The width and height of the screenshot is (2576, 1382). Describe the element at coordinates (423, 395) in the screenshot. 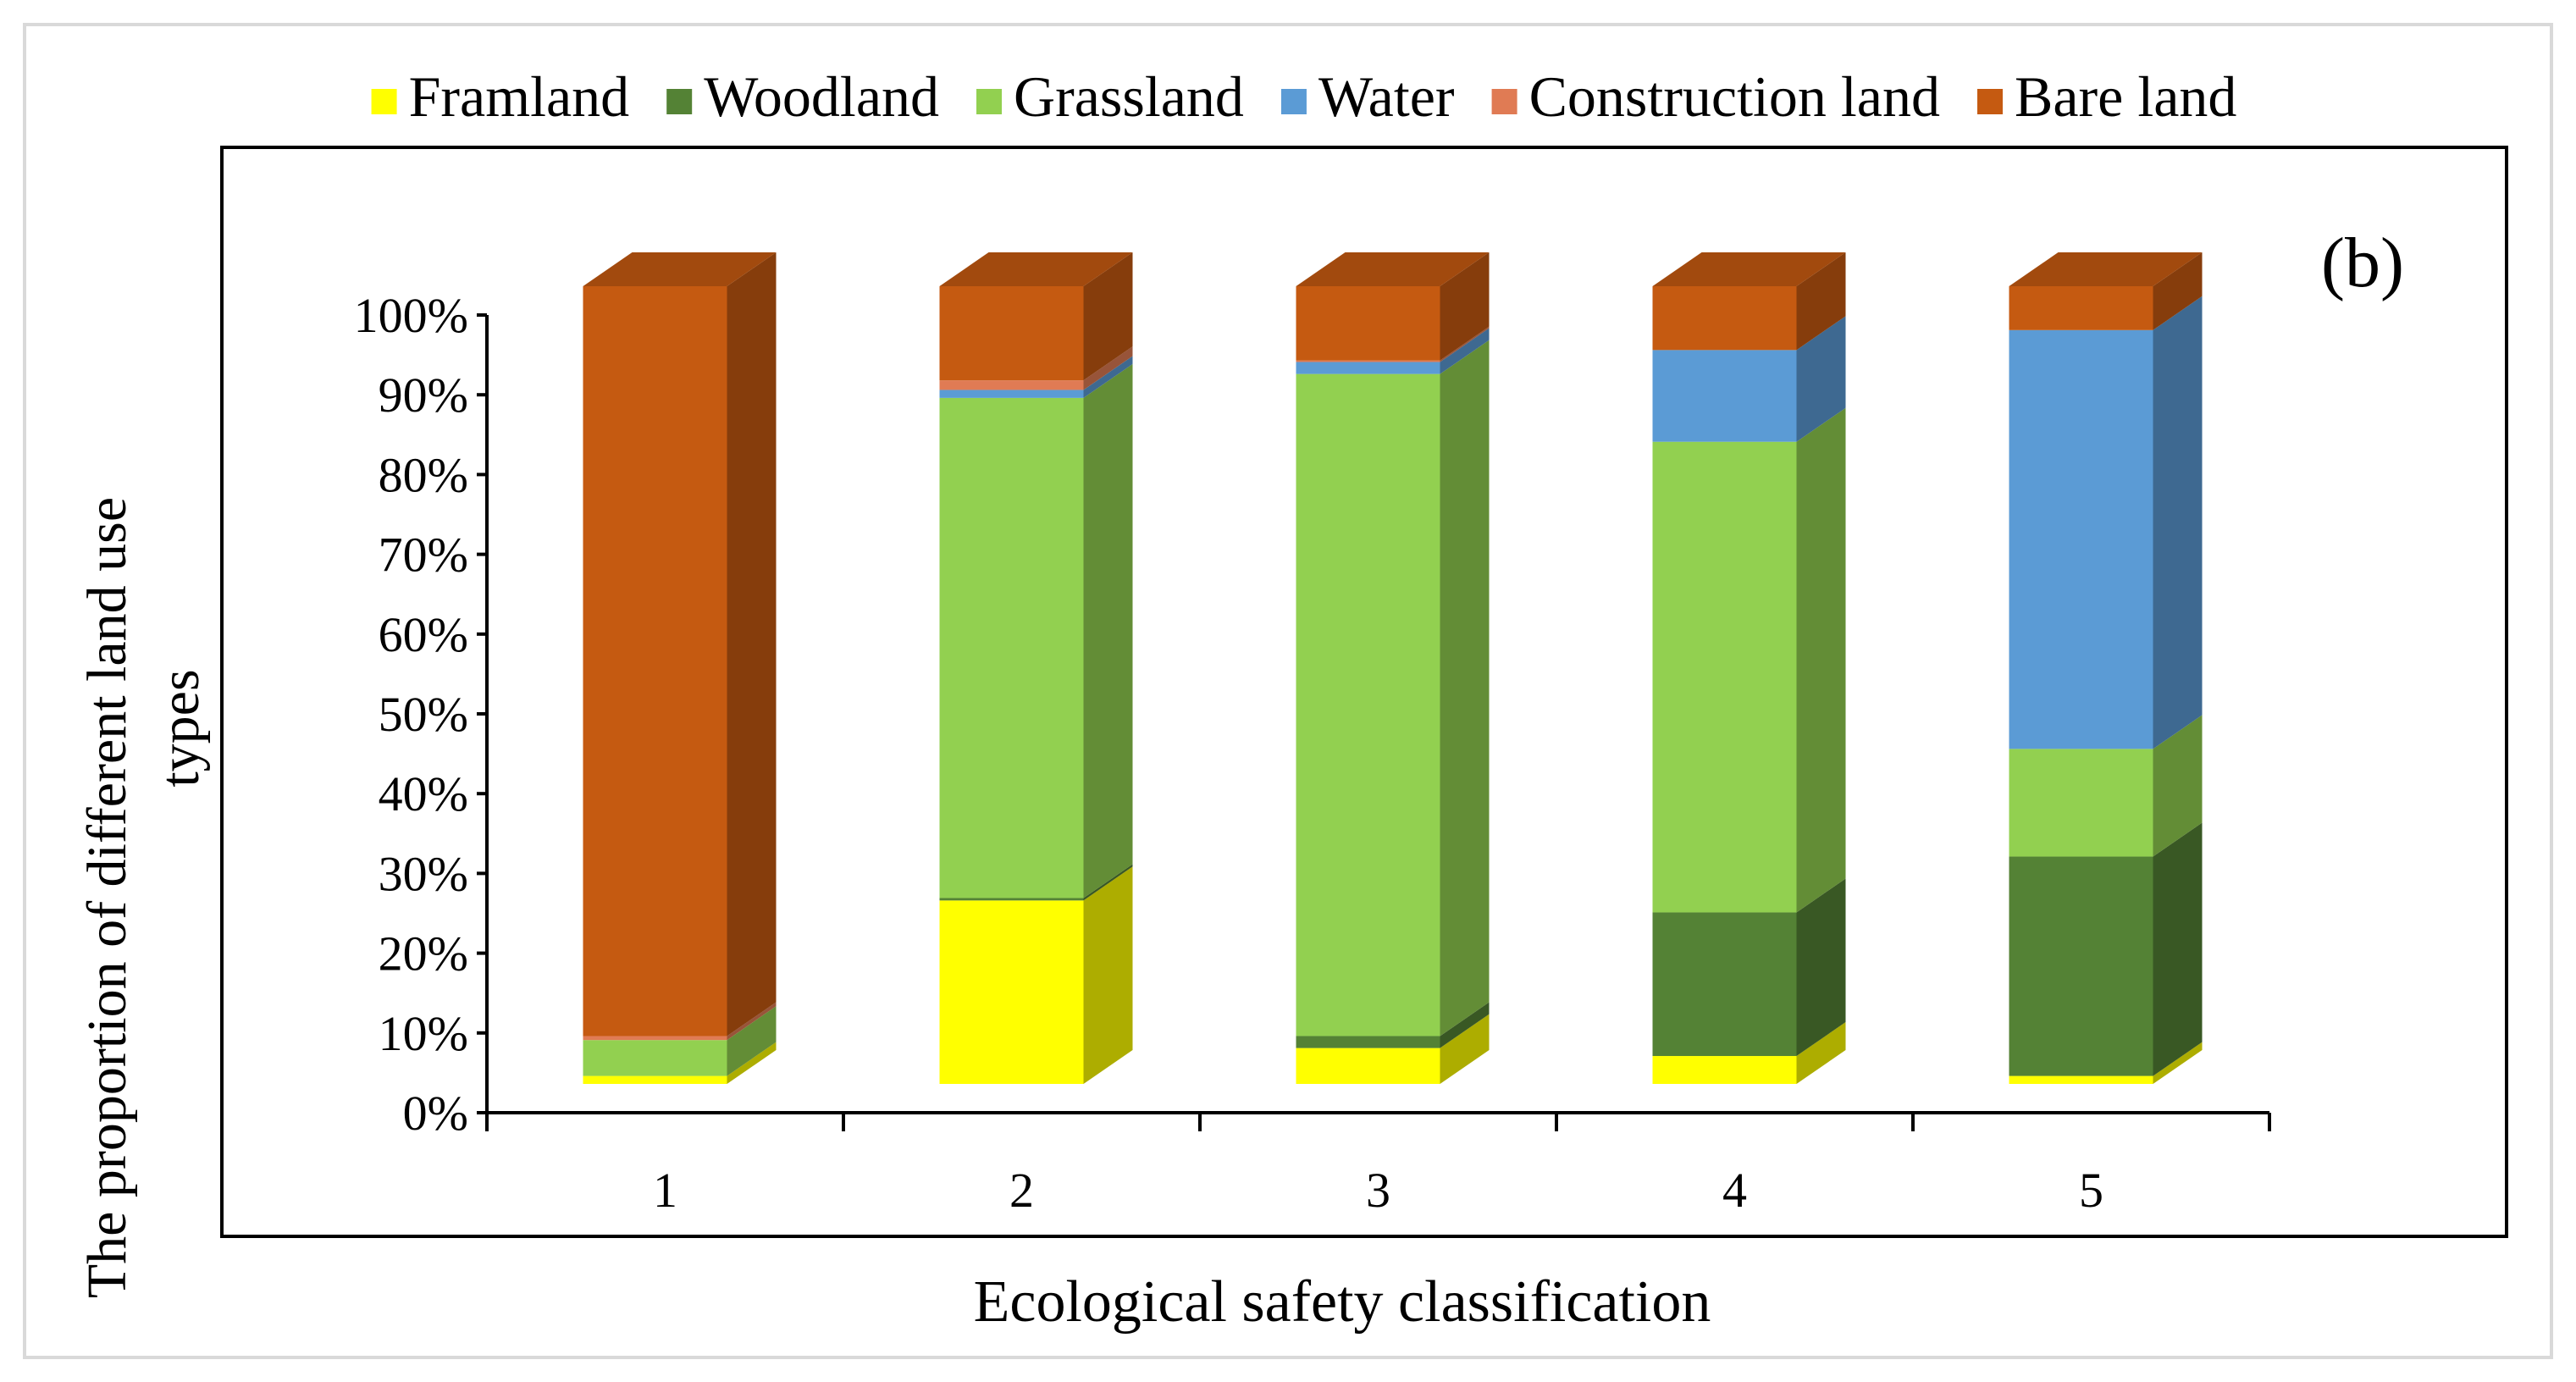

I see `y-tick-label: 90%` at that location.